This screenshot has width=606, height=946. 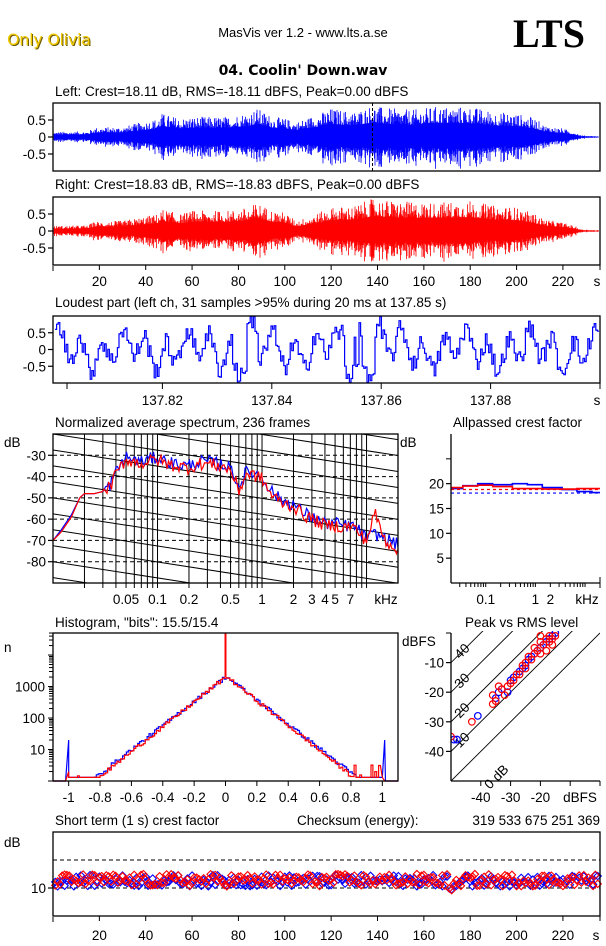 I want to click on short-term-crest-xtick-label: 160, so click(x=424, y=935).